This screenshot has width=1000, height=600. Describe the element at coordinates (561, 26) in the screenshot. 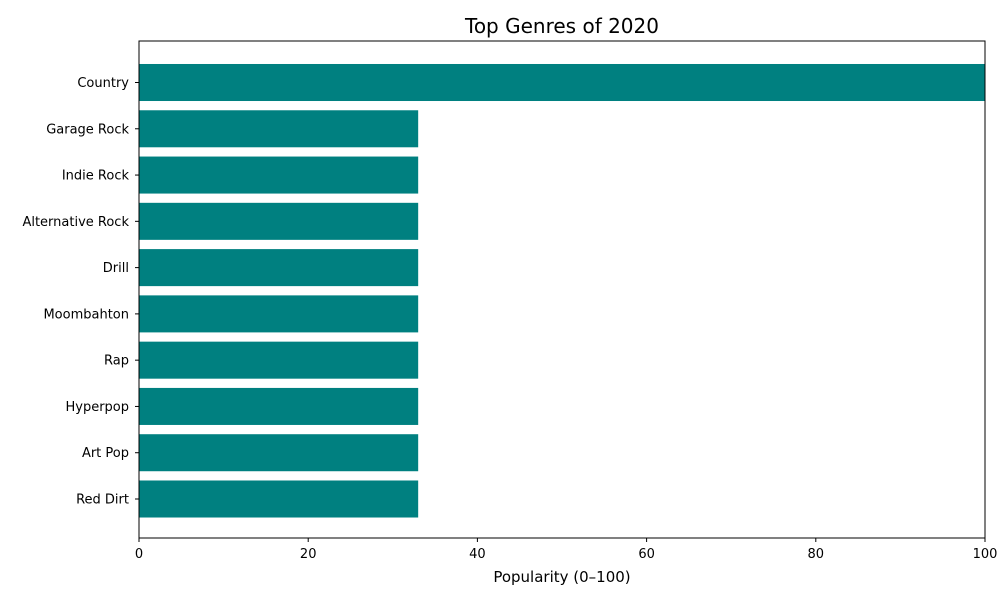

I see `chart-title: Top Genres of 2020` at that location.